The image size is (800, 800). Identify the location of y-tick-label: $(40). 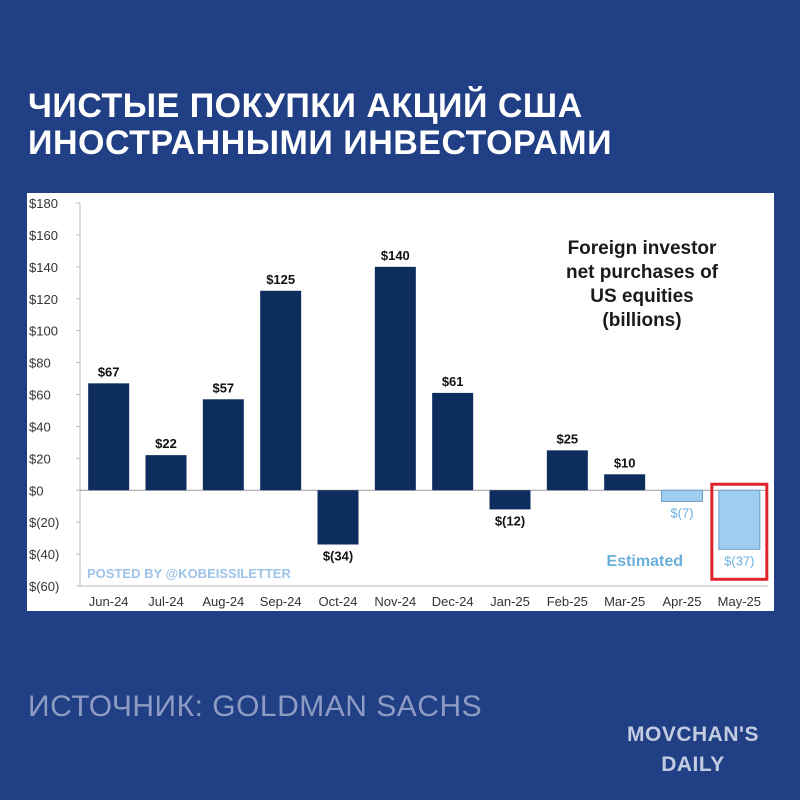
(44, 554).